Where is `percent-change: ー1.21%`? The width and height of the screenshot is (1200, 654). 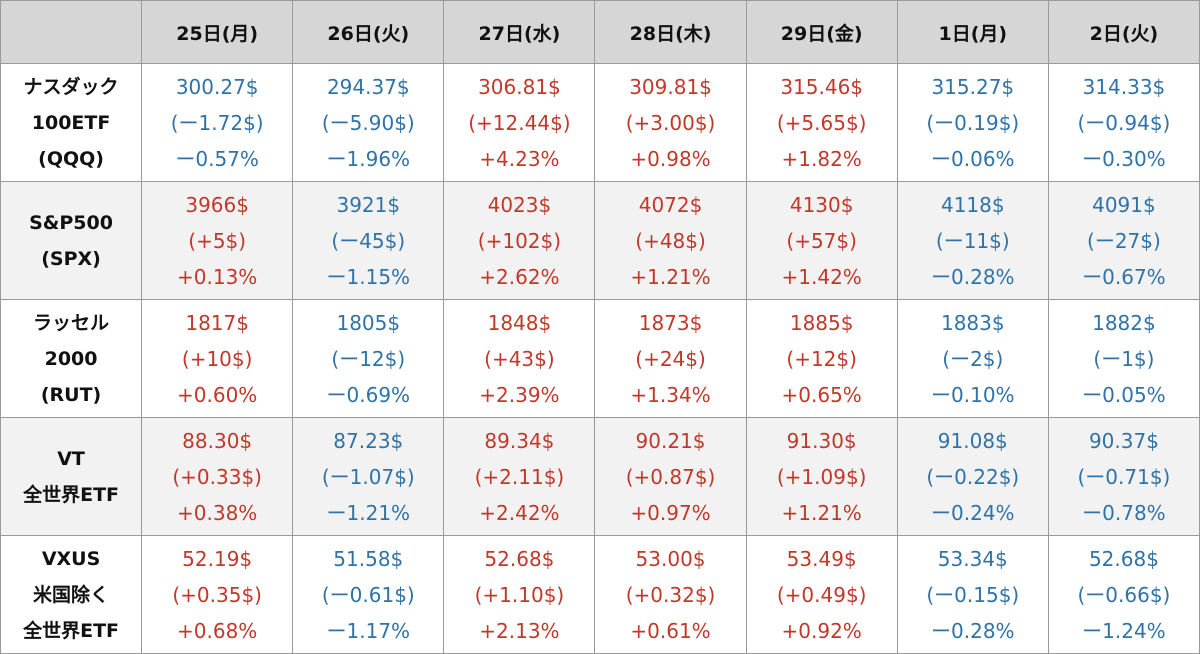
percent-change: ー1.21% is located at coordinates (368, 512).